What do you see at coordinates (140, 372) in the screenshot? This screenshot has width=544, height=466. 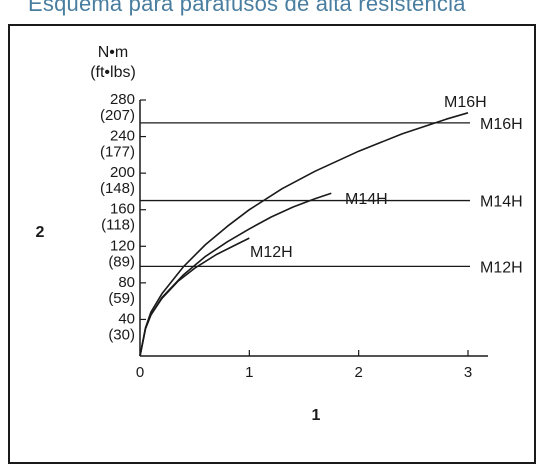 I see `x-tick-label: 0` at bounding box center [140, 372].